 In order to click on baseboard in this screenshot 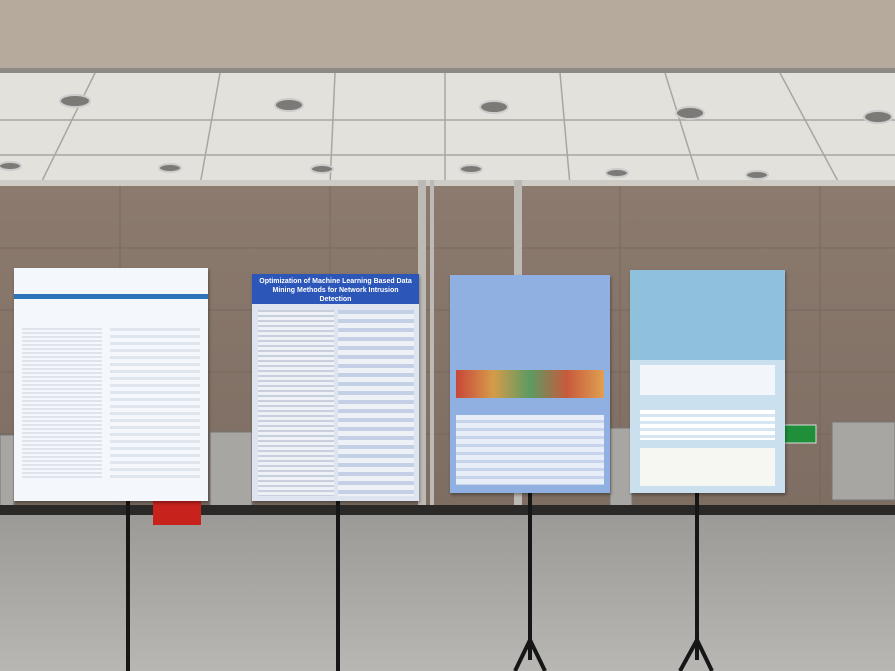, I will do `click(447, 511)`.